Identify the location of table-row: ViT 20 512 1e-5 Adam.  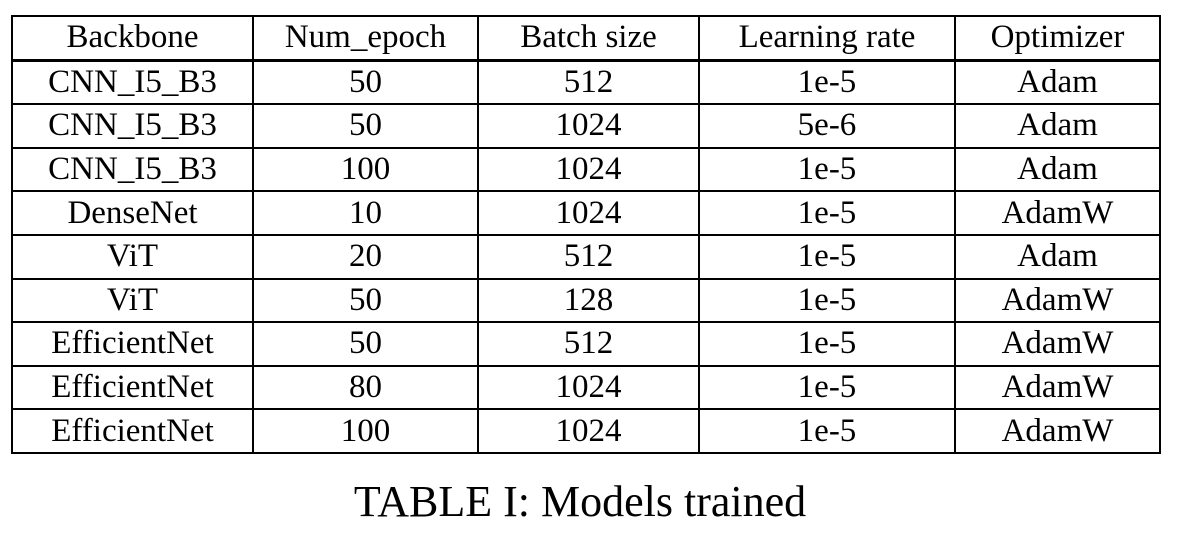
(586, 256).